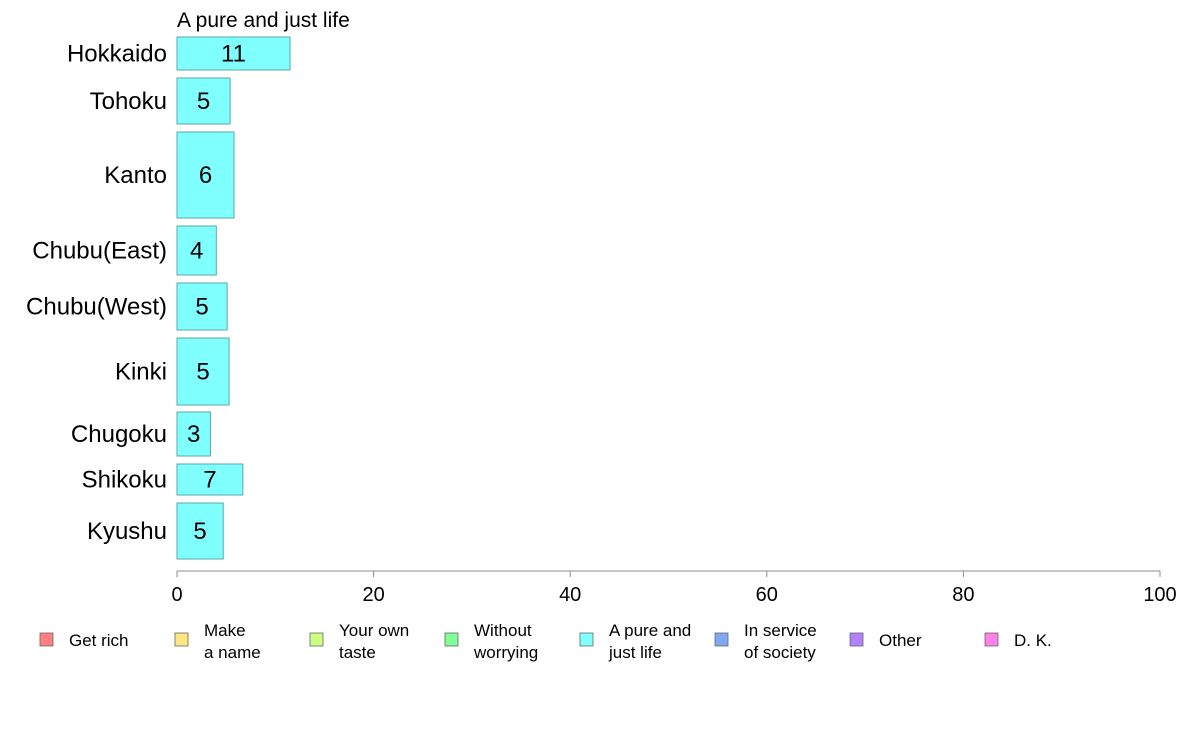 The height and width of the screenshot is (736, 1188). I want to click on category-label: Kyushu, so click(127, 531).